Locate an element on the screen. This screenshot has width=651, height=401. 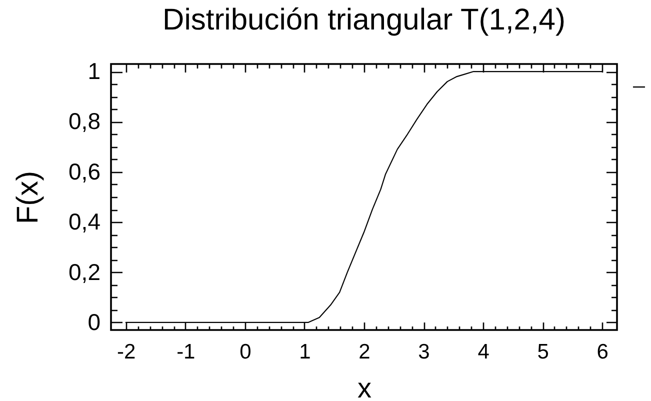
x-tick-label: 6 is located at coordinates (602, 352).